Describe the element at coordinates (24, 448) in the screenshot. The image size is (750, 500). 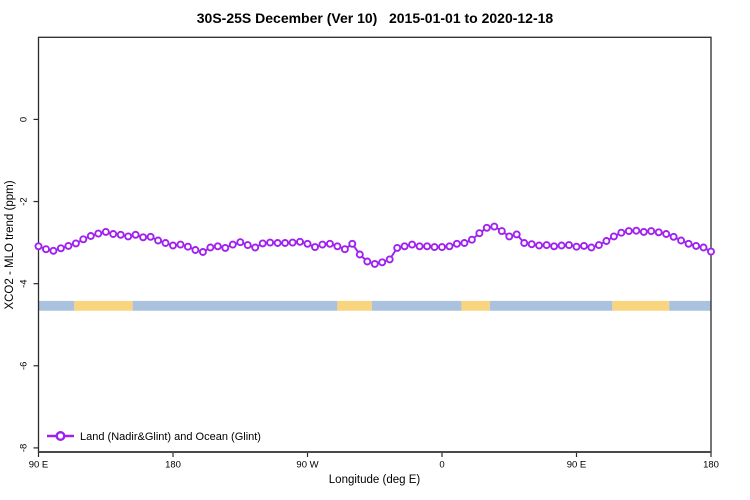
I see `y-tick-label: -8` at that location.